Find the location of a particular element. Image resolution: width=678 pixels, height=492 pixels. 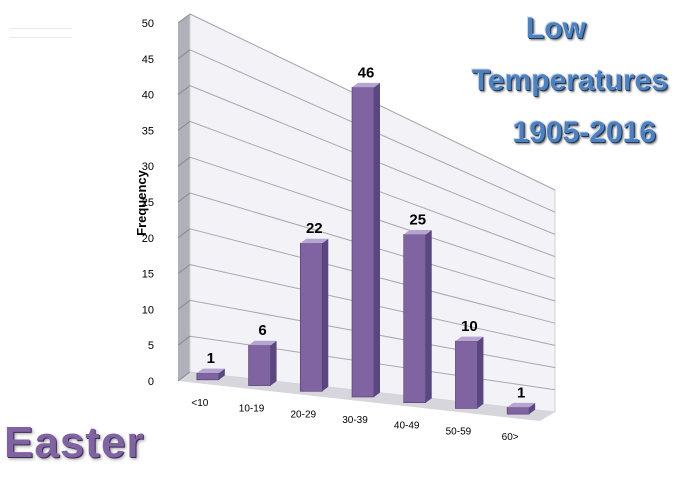

y-tick-label: 20 is located at coordinates (148, 239).